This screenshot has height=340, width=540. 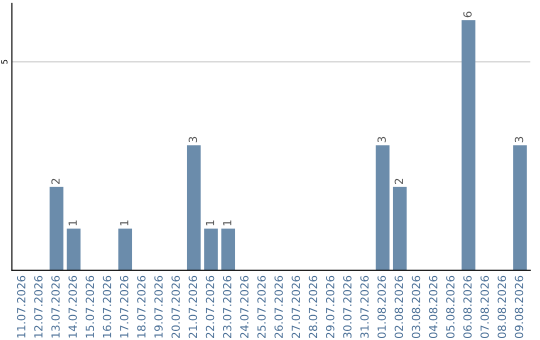 What do you see at coordinates (416, 307) in the screenshot?
I see `x-tick-label: 03.08.2026` at bounding box center [416, 307].